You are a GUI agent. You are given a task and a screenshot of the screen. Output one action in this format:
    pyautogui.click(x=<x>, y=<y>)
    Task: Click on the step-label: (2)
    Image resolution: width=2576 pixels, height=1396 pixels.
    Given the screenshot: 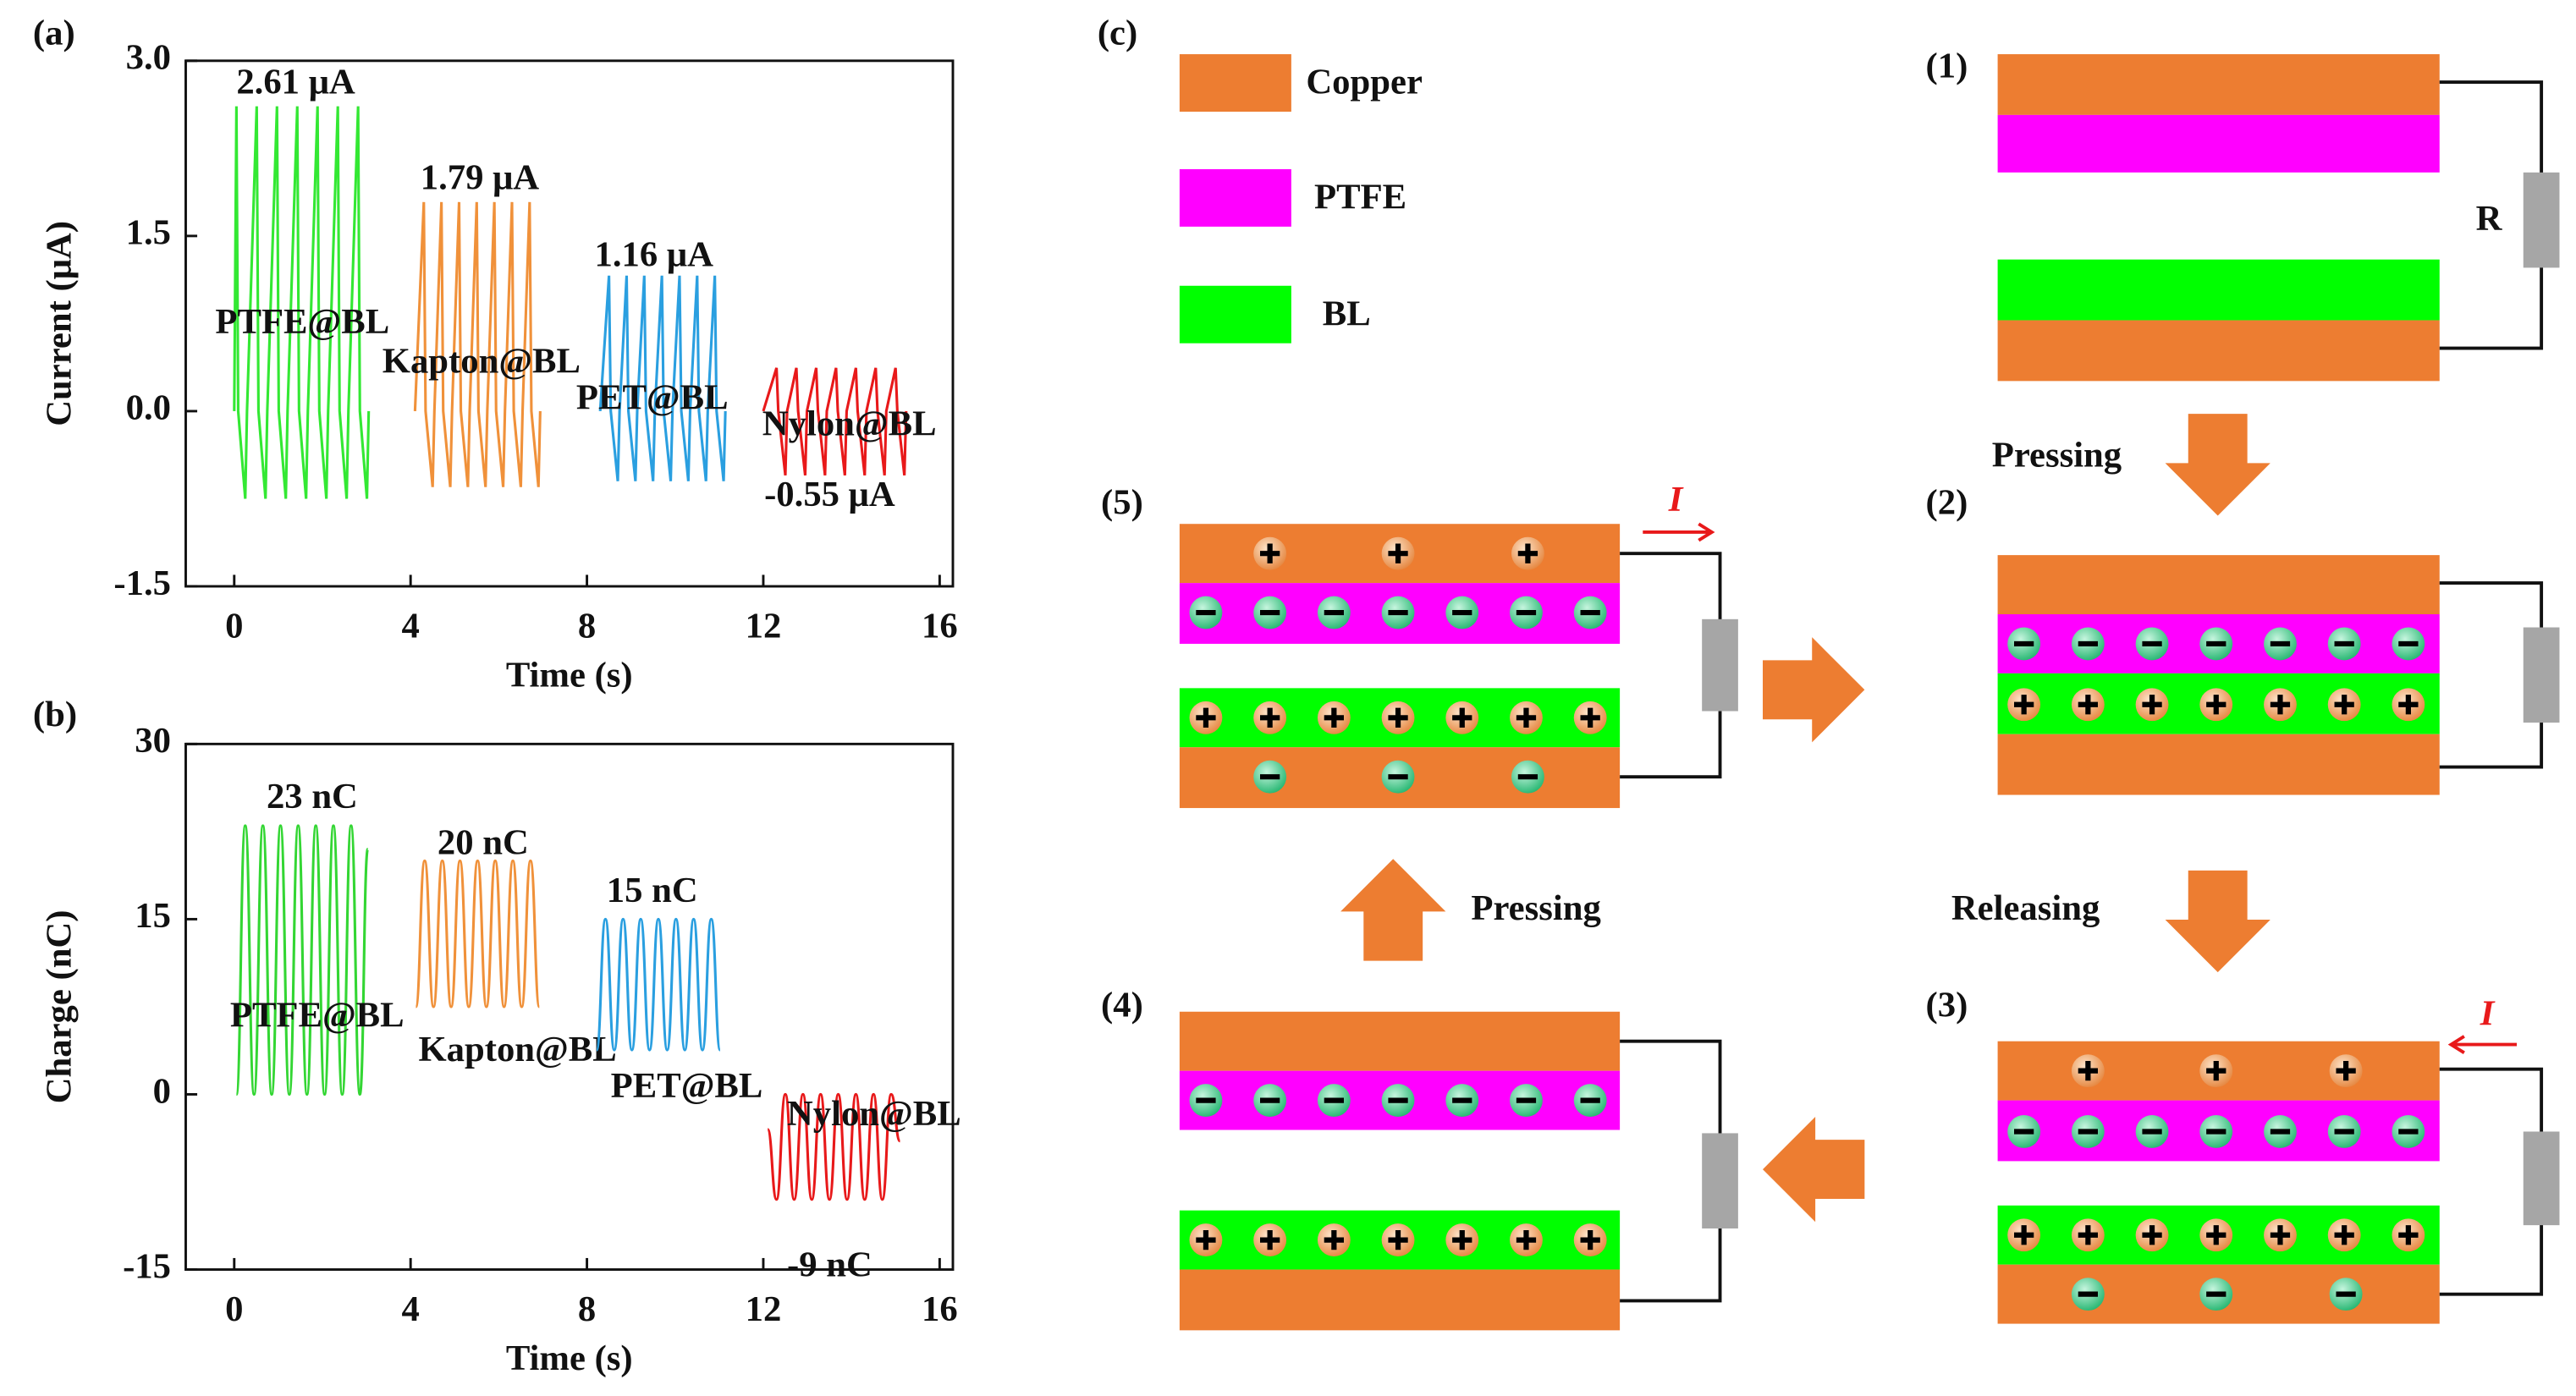 What is the action you would take?
    pyautogui.click(x=1947, y=503)
    